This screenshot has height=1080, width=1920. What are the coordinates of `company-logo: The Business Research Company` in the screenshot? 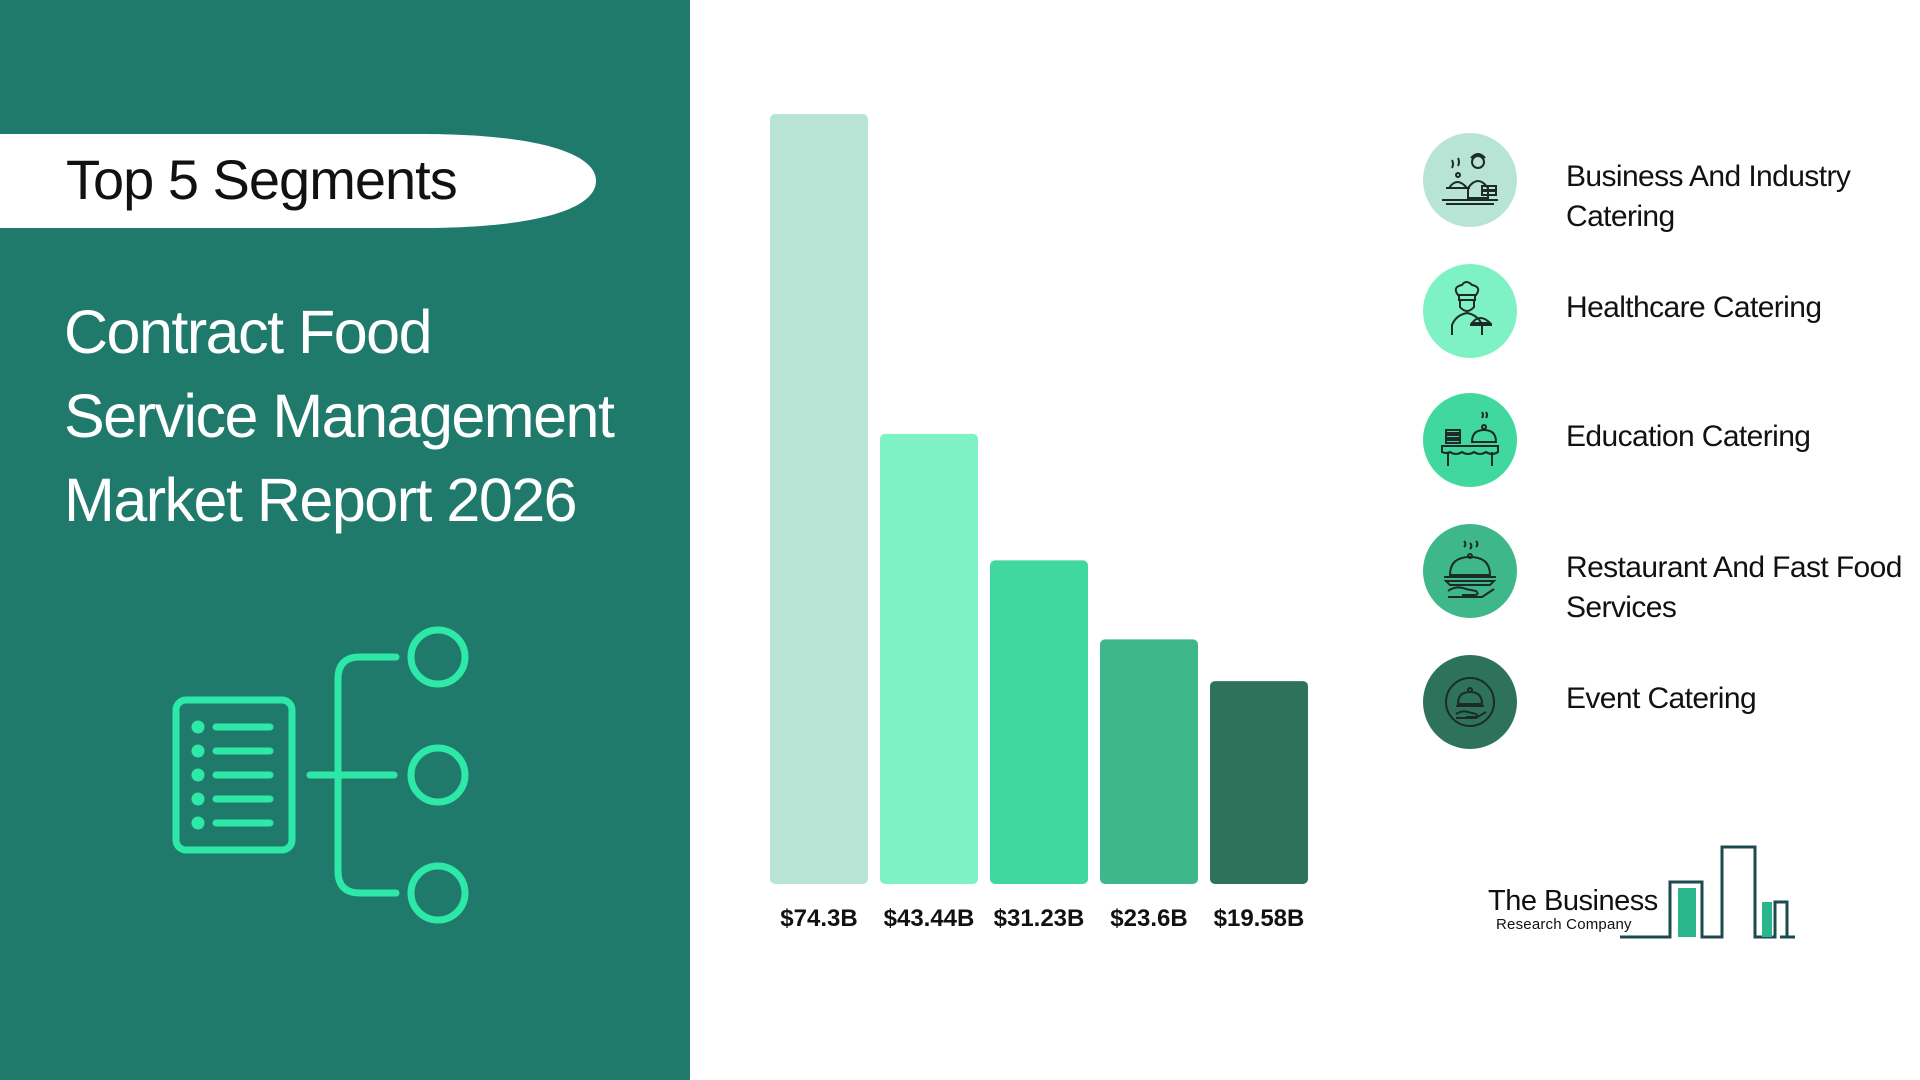 It's located at (1640, 895).